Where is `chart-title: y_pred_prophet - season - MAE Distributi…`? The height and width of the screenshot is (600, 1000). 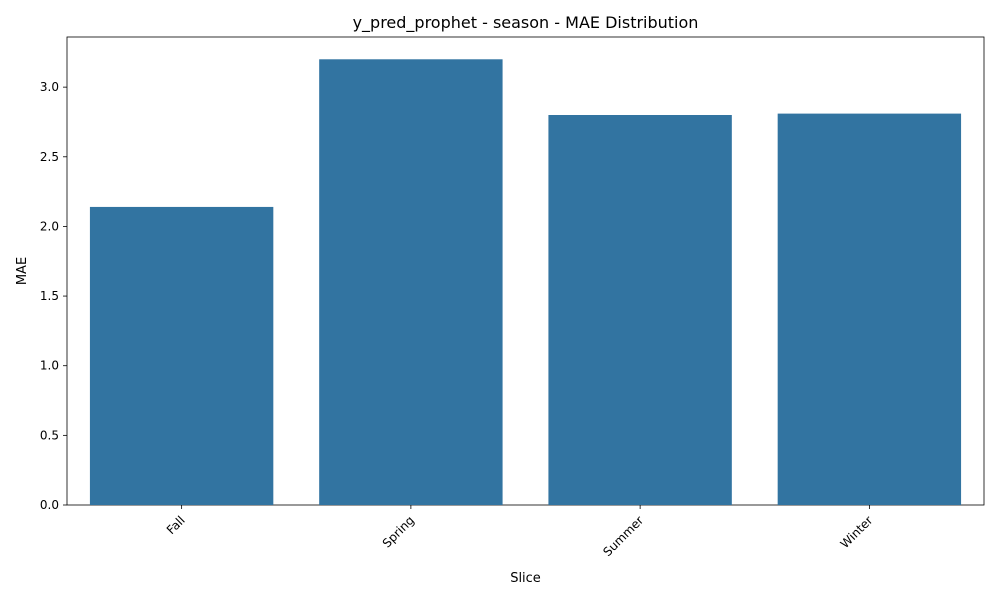 chart-title: y_pred_prophet - season - MAE Distributi… is located at coordinates (526, 23).